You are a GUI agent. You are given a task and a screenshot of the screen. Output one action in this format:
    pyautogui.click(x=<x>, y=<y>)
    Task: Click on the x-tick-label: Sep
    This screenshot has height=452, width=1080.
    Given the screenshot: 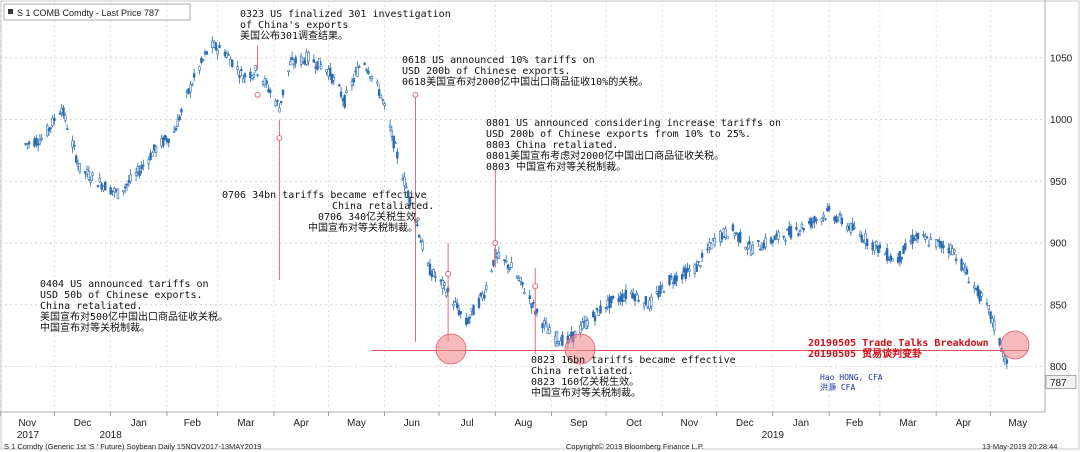 What is the action you would take?
    pyautogui.click(x=579, y=423)
    